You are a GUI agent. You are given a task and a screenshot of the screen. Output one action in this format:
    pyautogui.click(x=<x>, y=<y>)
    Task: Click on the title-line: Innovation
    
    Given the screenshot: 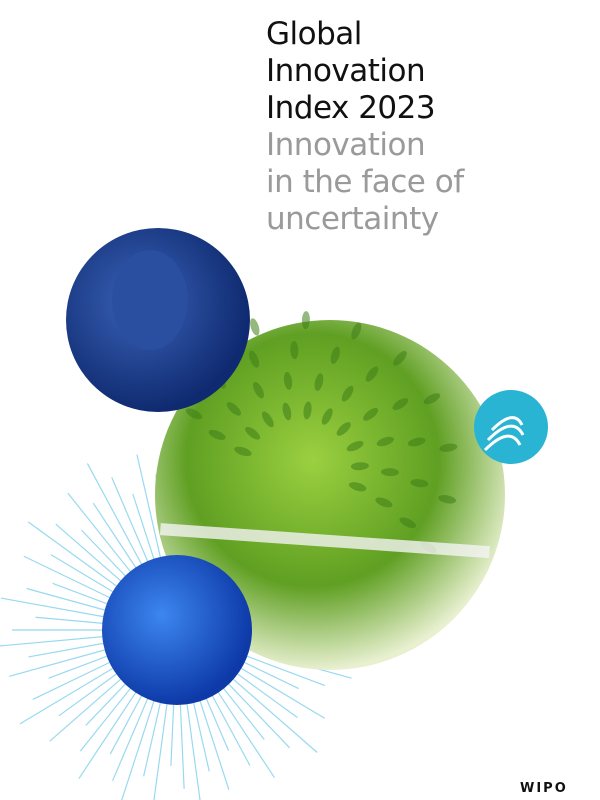 What is the action you would take?
    pyautogui.click(x=346, y=71)
    